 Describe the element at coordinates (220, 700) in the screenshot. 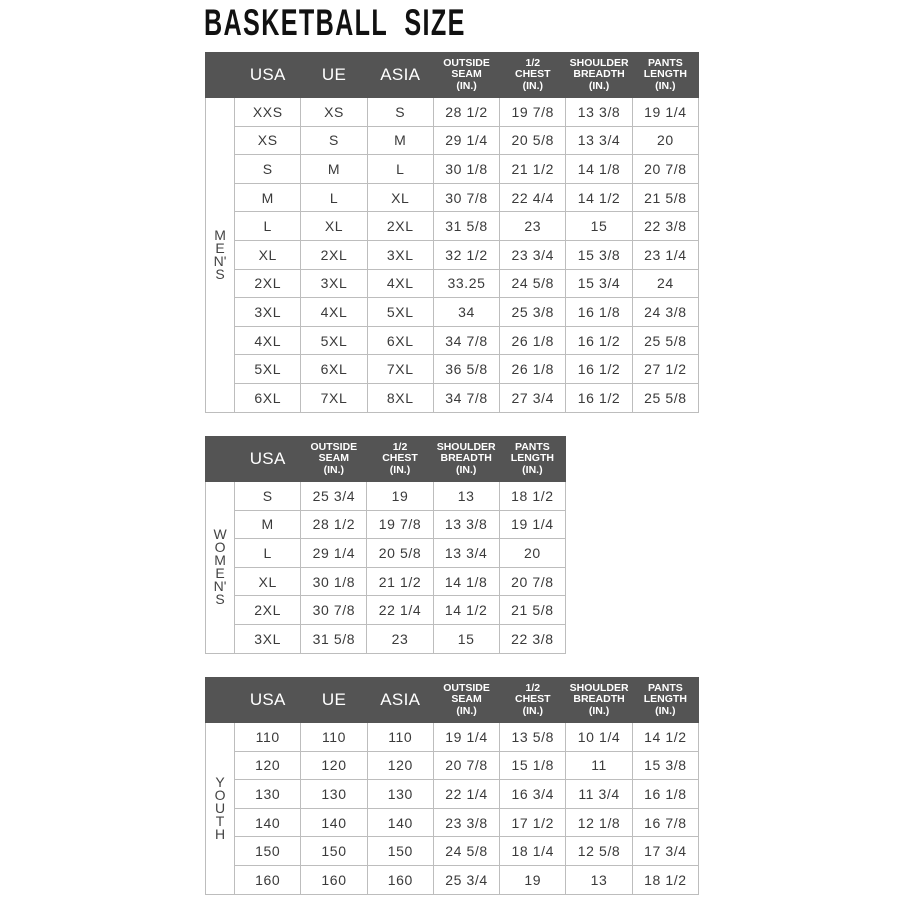

I see `header-spacer` at that location.